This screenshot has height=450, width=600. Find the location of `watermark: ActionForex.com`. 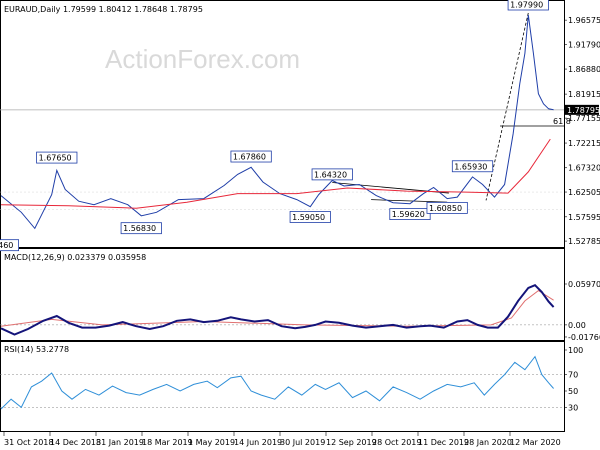

watermark: ActionForex.com is located at coordinates (202, 59).